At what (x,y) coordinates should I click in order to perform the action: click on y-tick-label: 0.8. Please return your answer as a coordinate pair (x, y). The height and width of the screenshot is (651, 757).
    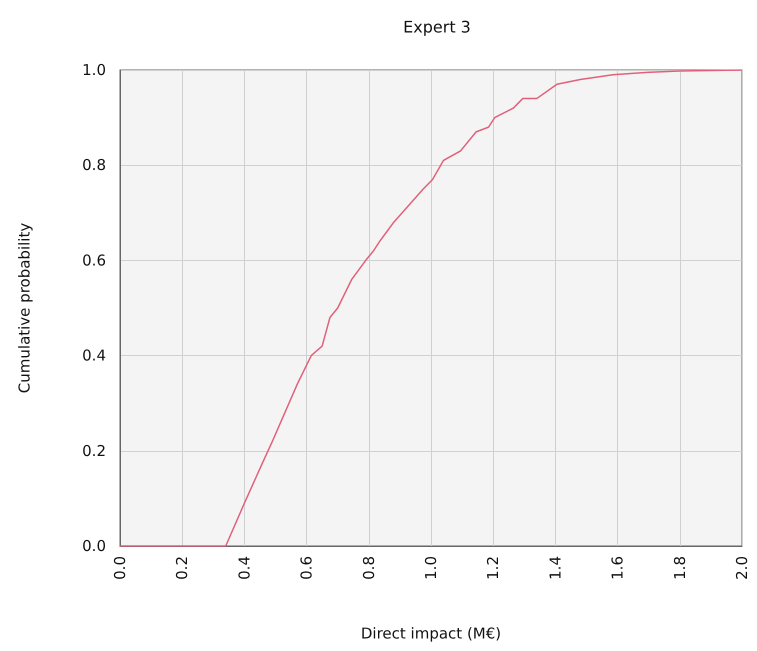
    Looking at the image, I should click on (94, 165).